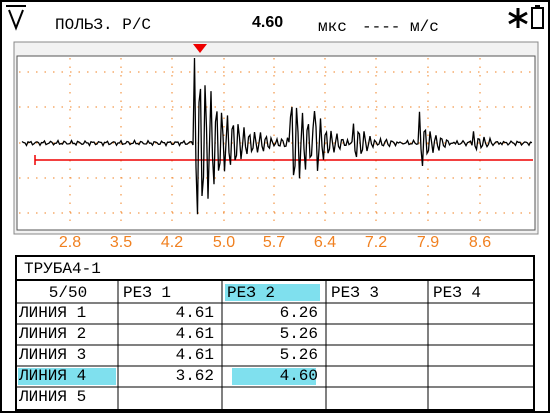 This screenshot has height=413, width=550. Describe the element at coordinates (424, 27) in the screenshot. I see `velocity-unit: м/с` at that location.